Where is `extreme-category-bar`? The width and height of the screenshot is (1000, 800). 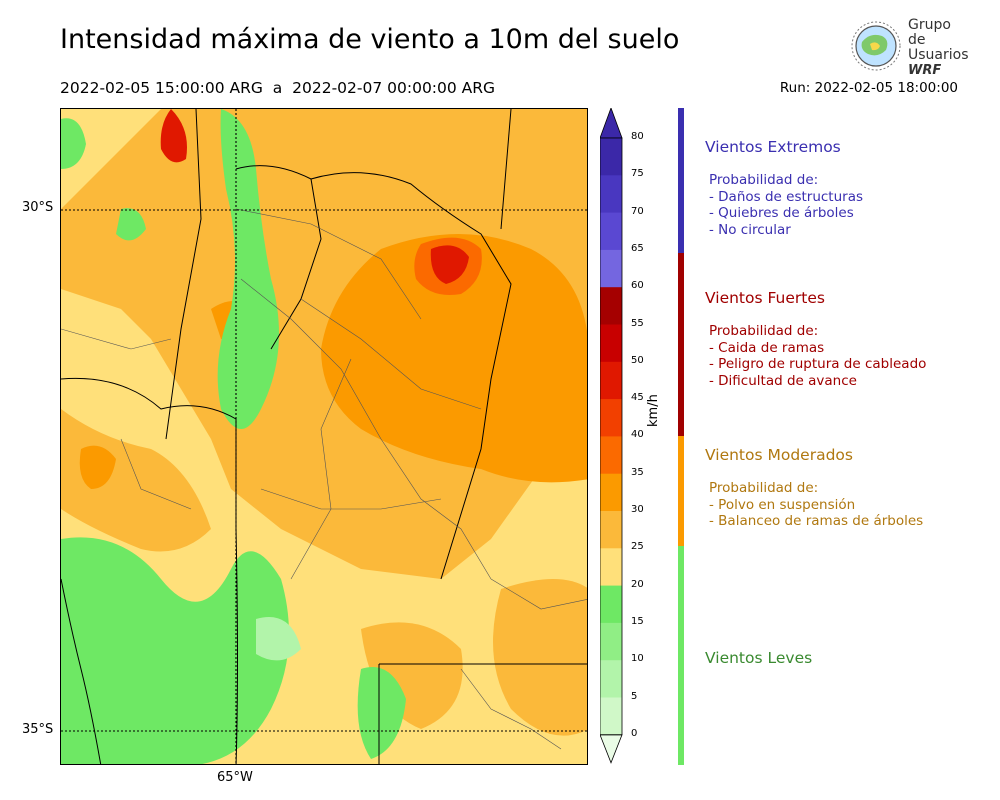
extreme-category-bar is located at coordinates (681, 180).